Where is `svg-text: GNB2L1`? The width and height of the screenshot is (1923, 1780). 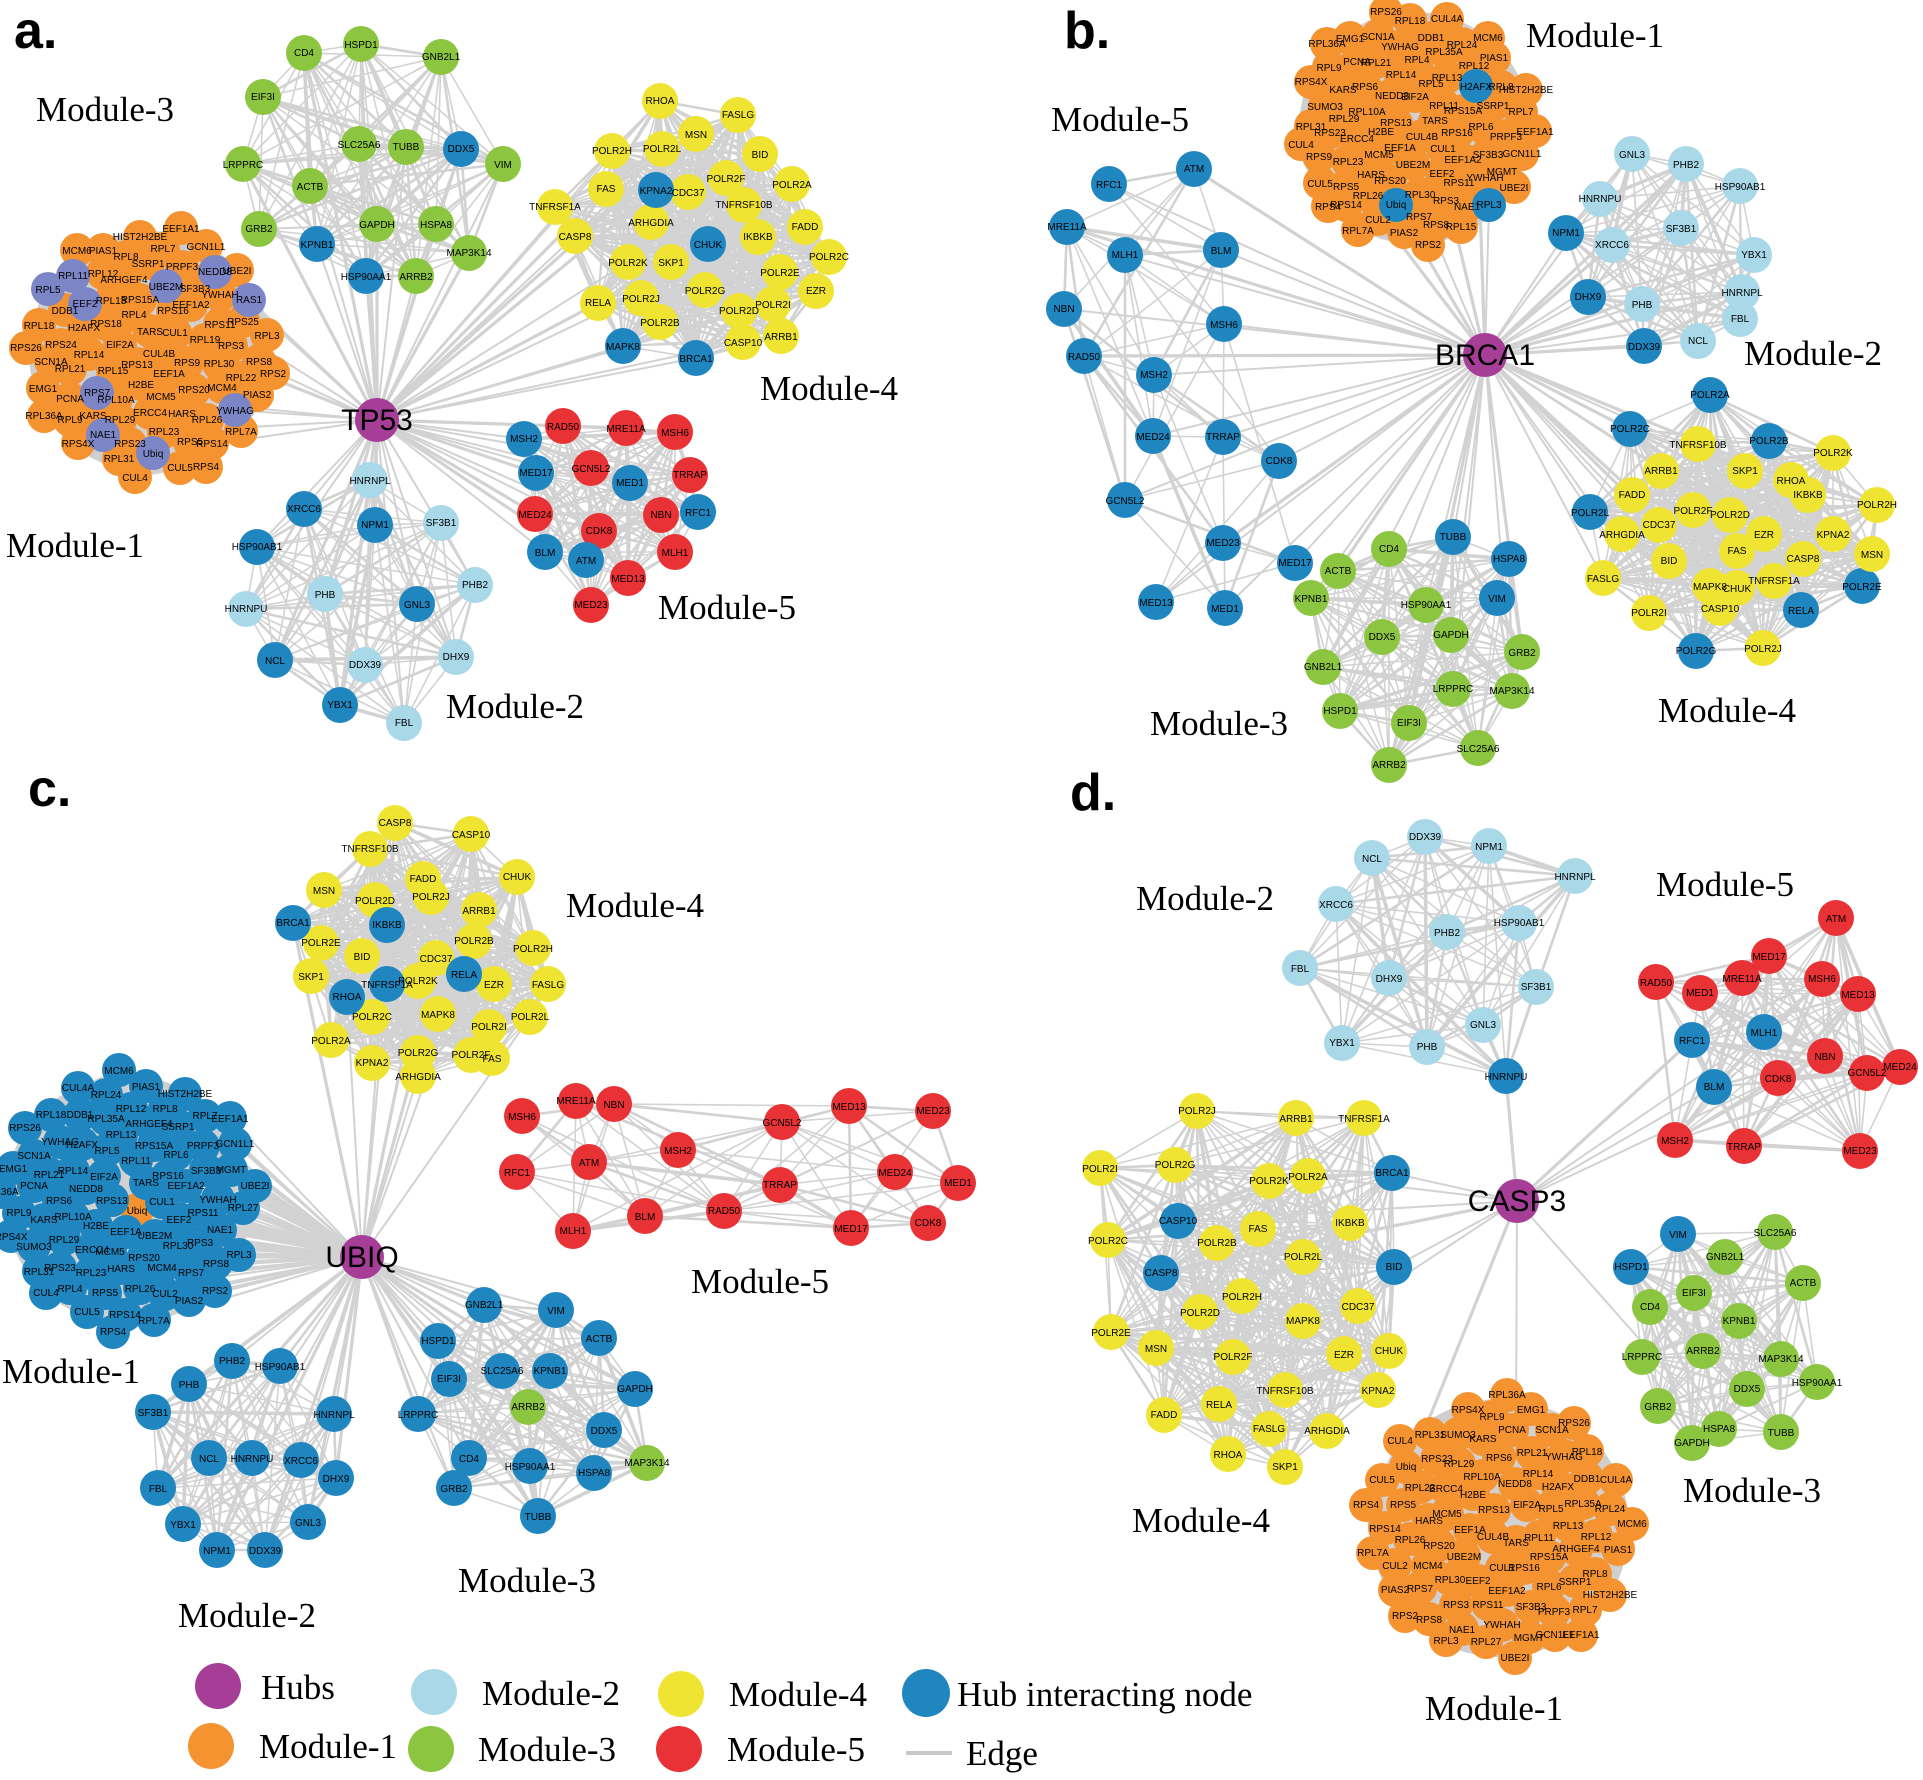 svg-text: GNB2L1 is located at coordinates (441, 57).